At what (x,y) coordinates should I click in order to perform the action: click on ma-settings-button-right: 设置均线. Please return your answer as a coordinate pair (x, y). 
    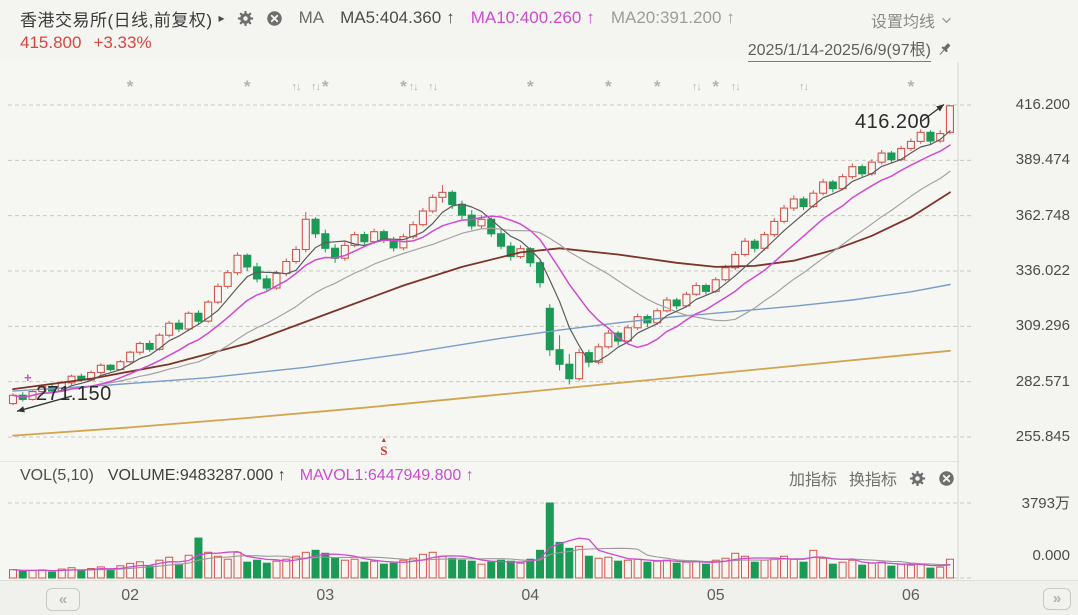
    Looking at the image, I should click on (911, 20).